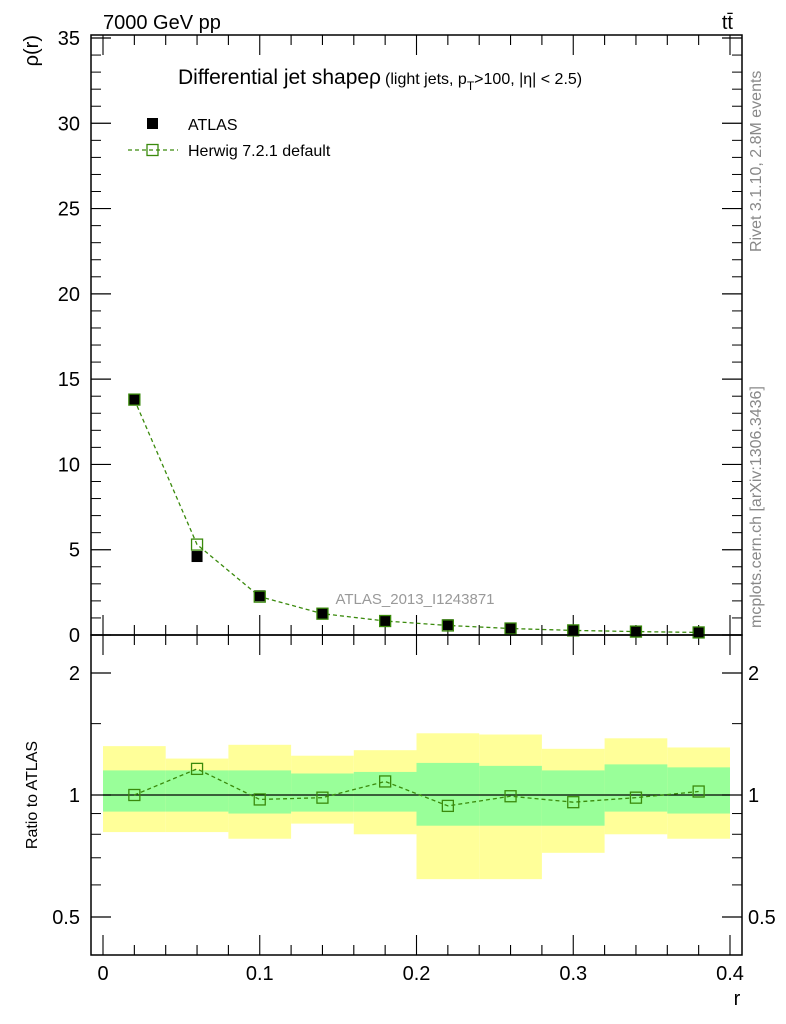 The width and height of the screenshot is (786, 1024). Describe the element at coordinates (32, 50) in the screenshot. I see `main-y-axis-label: ρ(r)` at that location.